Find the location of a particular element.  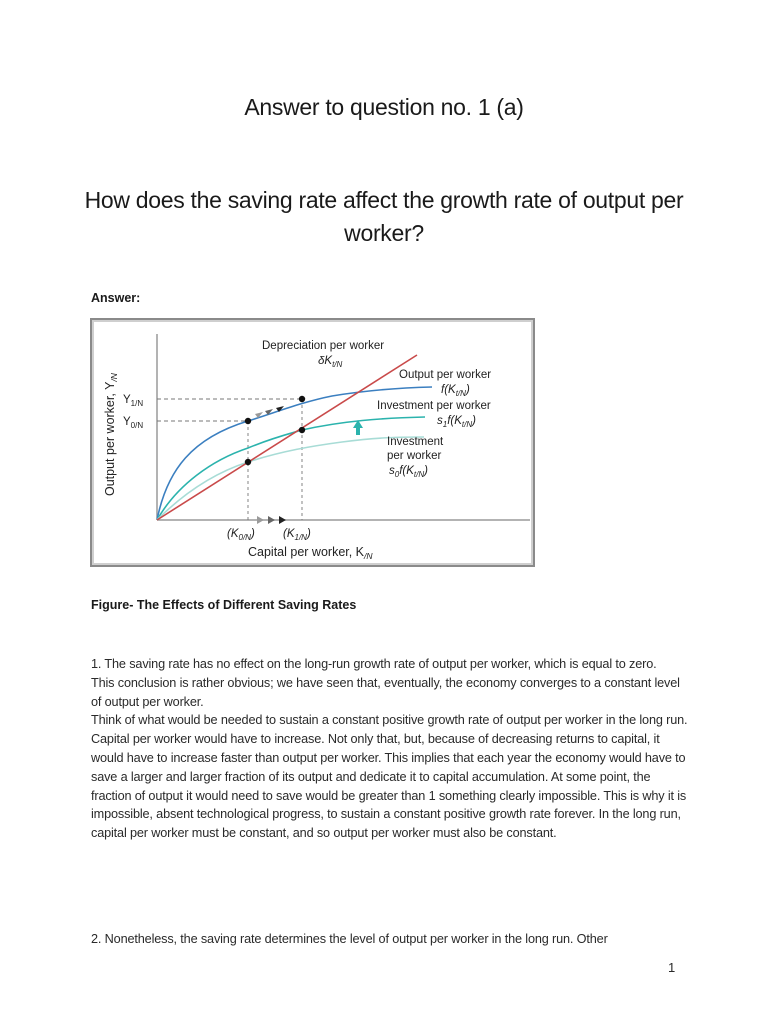

output-curve is located at coordinates (294, 453).